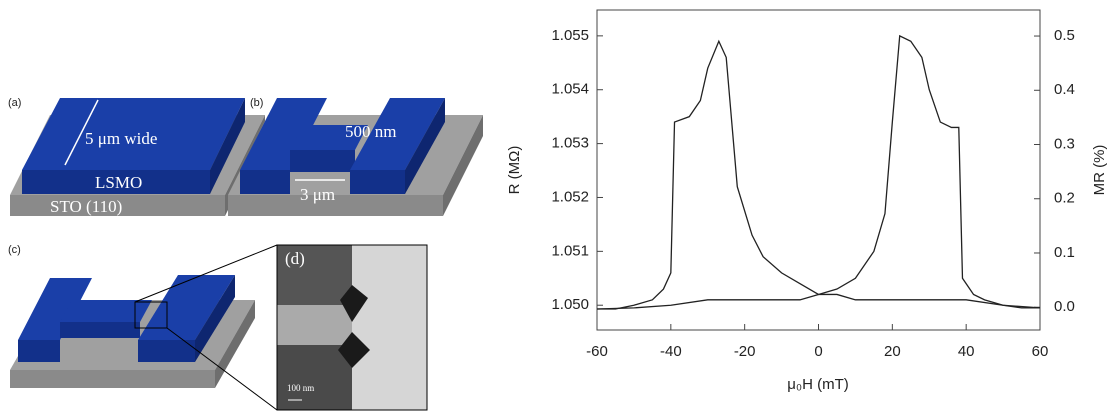 The height and width of the screenshot is (414, 1115). I want to click on panel-label: (b), so click(256, 103).